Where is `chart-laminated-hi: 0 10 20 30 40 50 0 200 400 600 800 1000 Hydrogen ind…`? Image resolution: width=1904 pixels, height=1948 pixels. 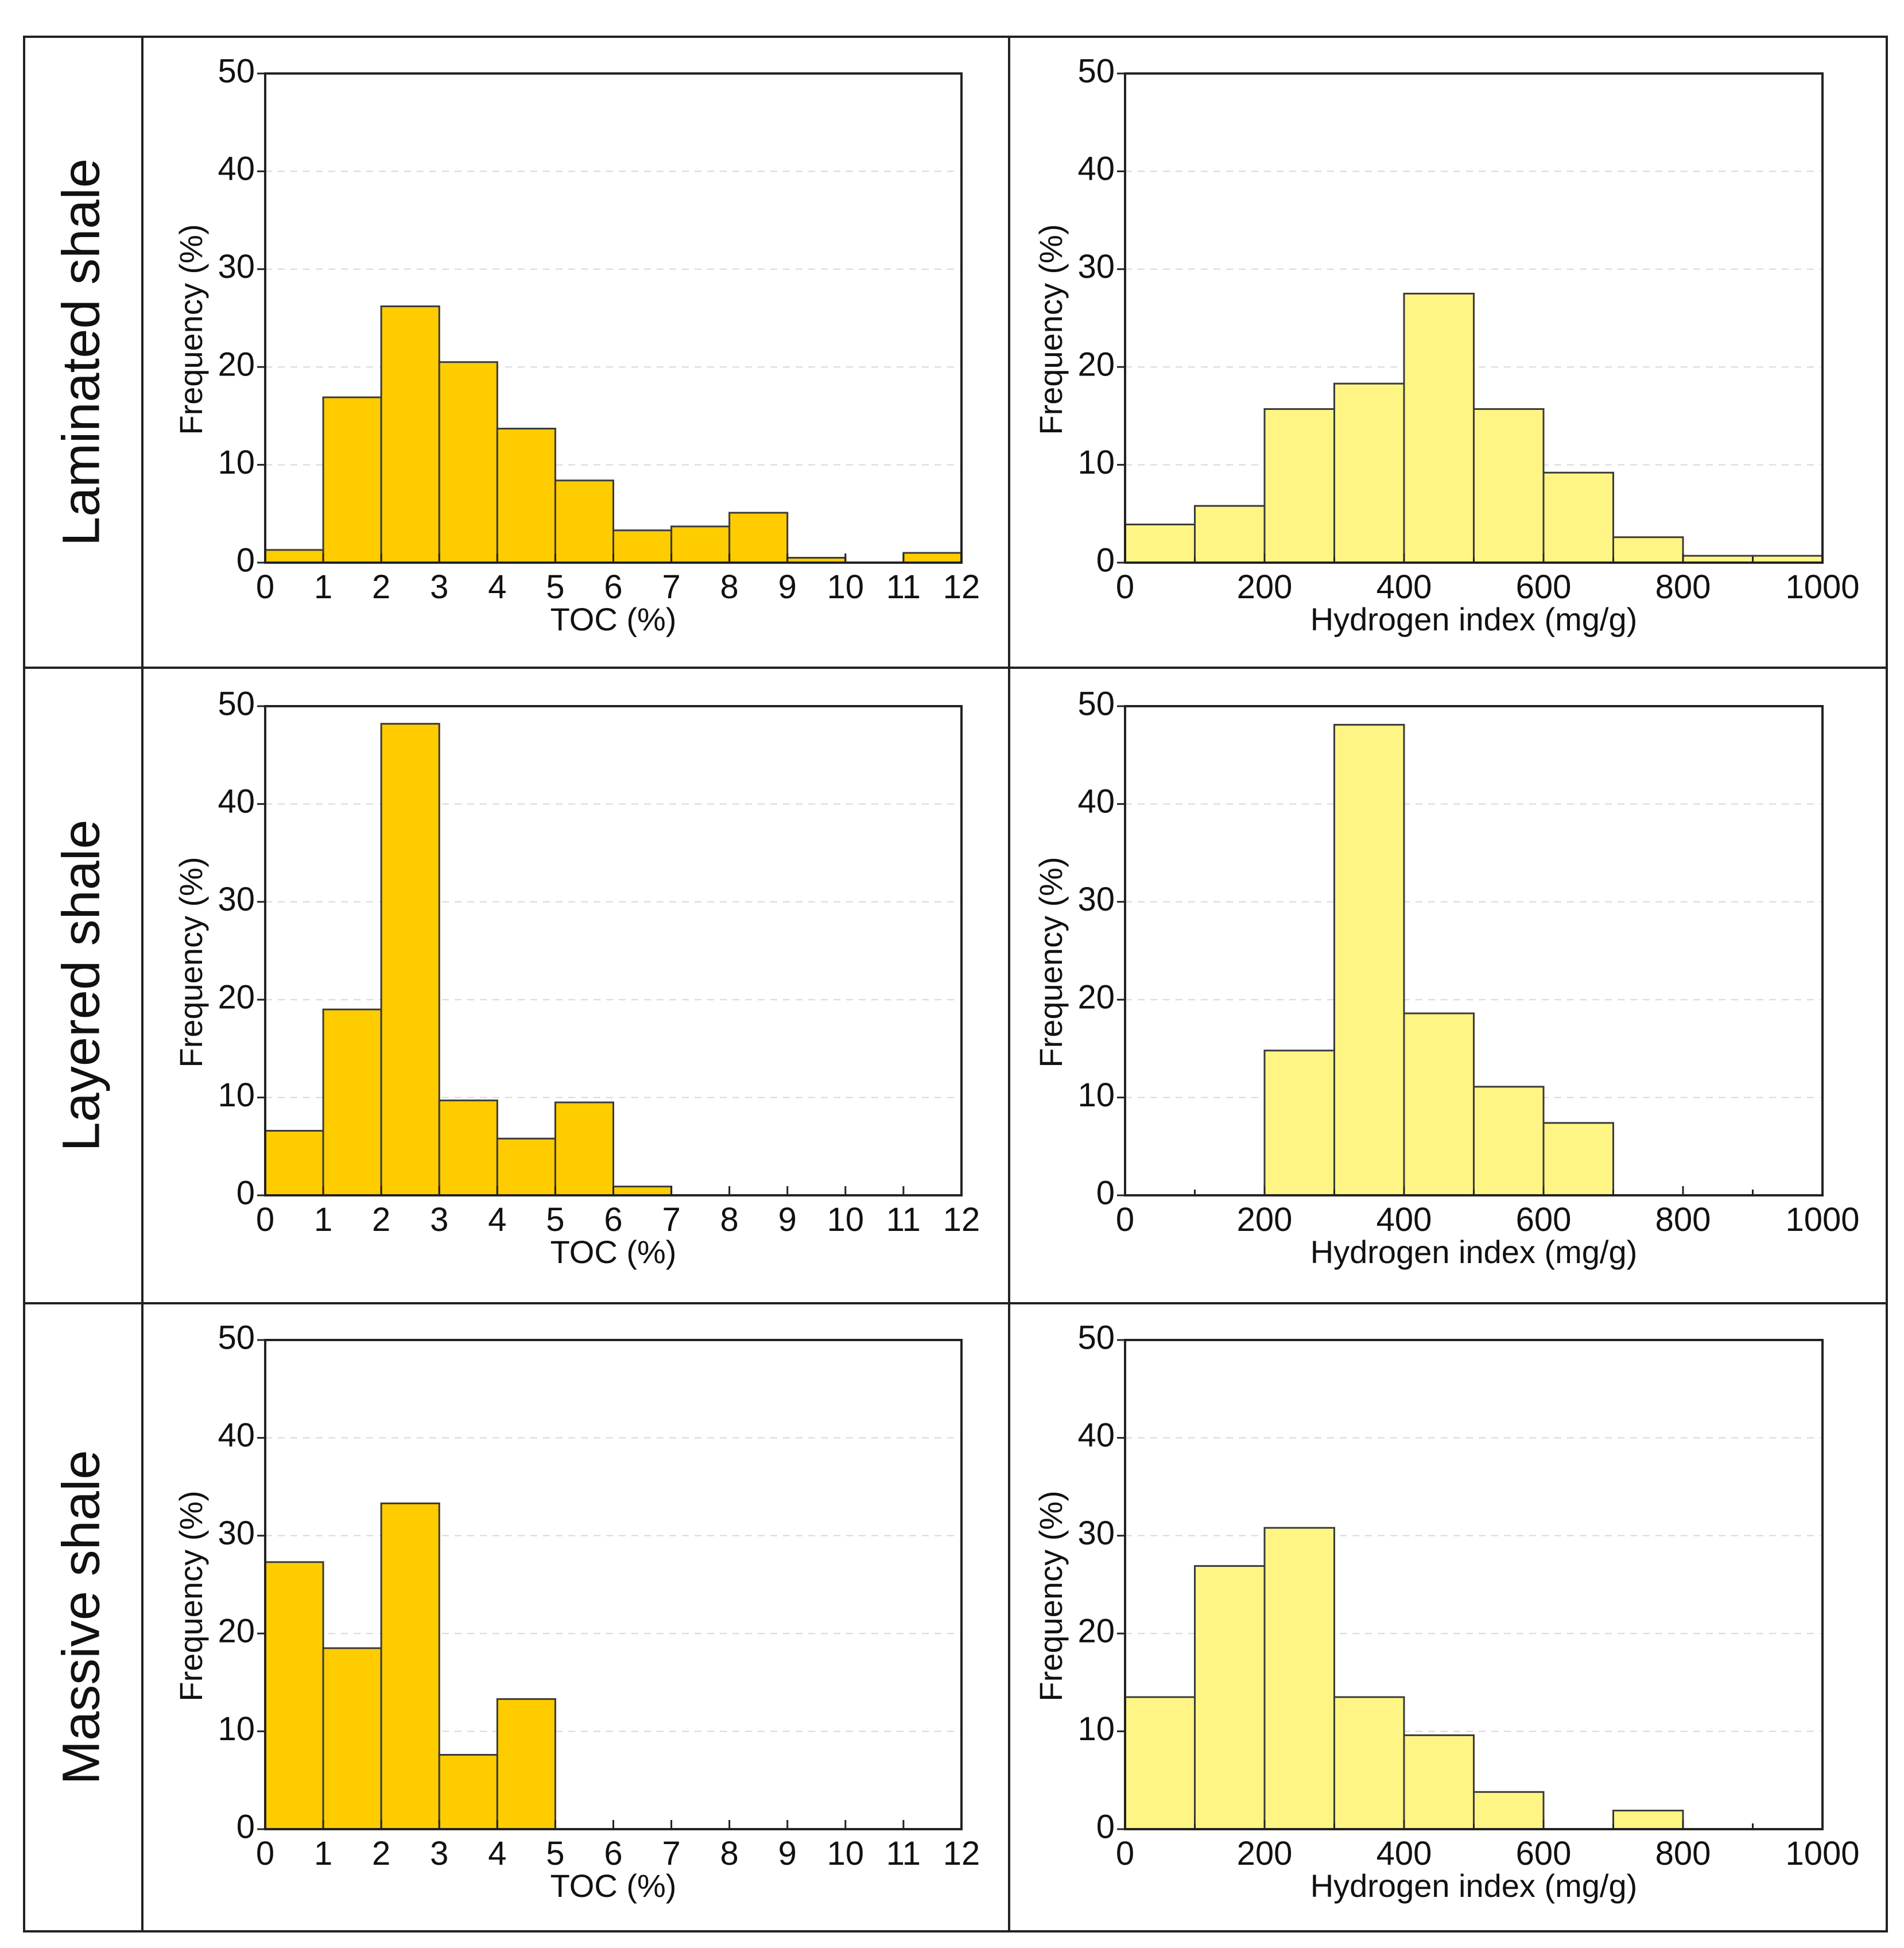 chart-laminated-hi: 0 10 20 30 40 50 0 200 400 600 800 1000 Hydrogen ind… is located at coordinates (1446, 345).